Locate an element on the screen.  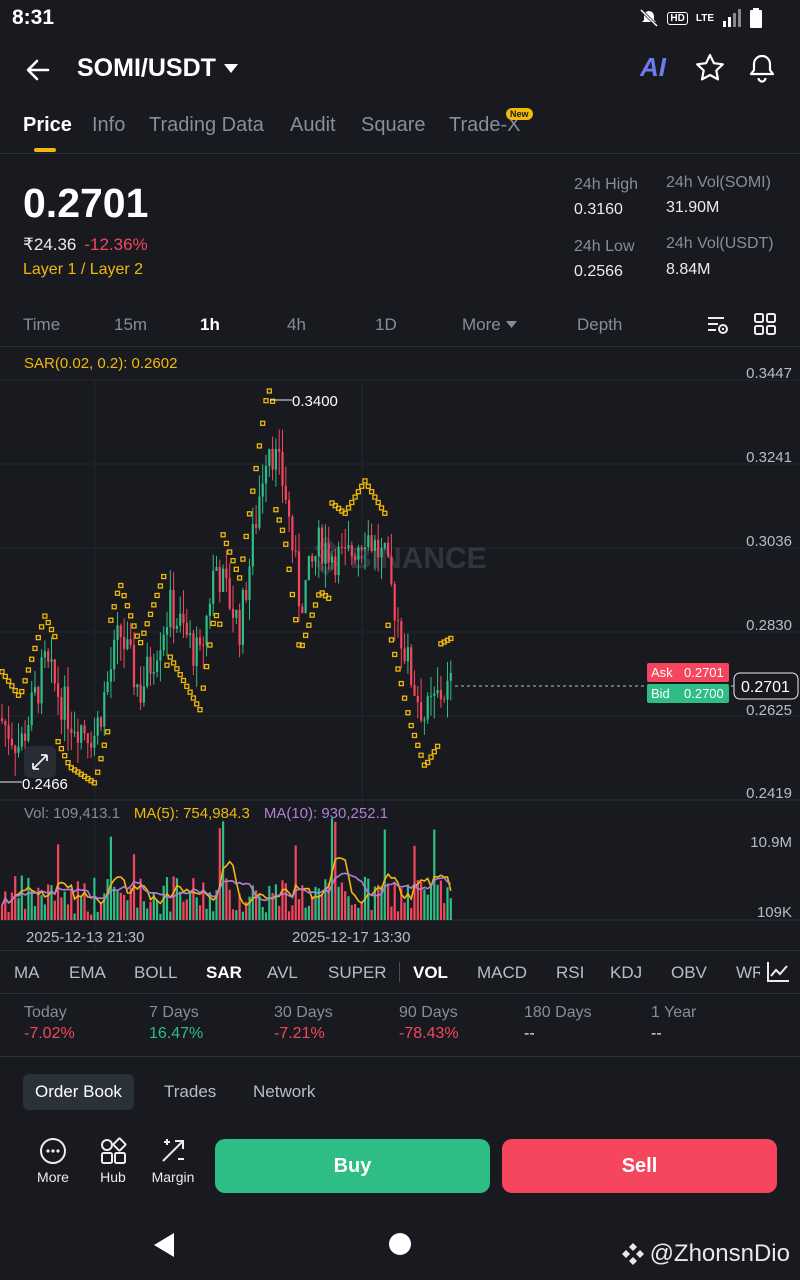
indicator-super: SUPER is located at coordinates (357, 972).